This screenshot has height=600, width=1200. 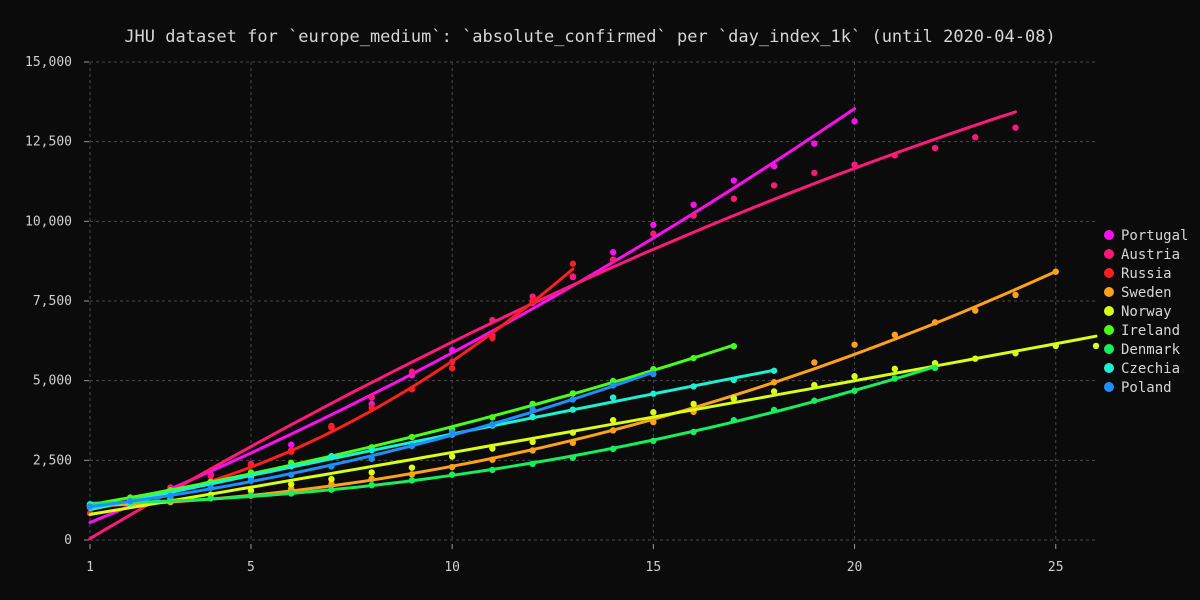 I want to click on y-tick-label: 7,500, so click(x=52, y=301).